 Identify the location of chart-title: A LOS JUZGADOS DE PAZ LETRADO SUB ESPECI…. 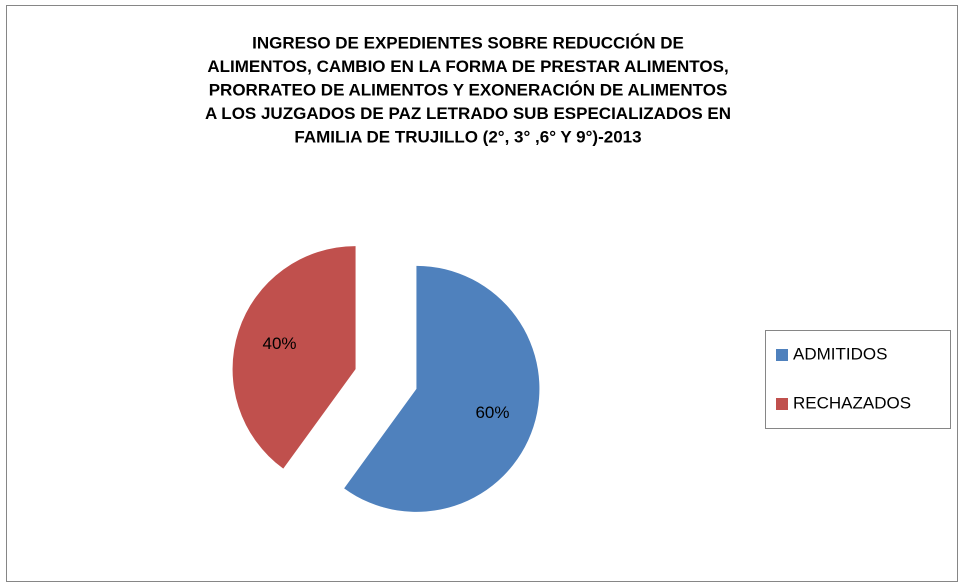
(468, 113).